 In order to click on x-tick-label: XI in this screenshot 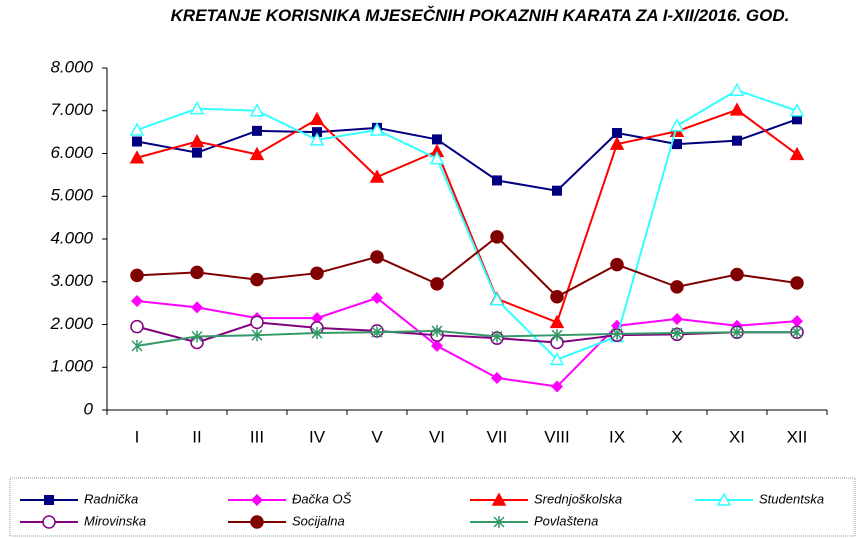, I will do `click(737, 436)`.